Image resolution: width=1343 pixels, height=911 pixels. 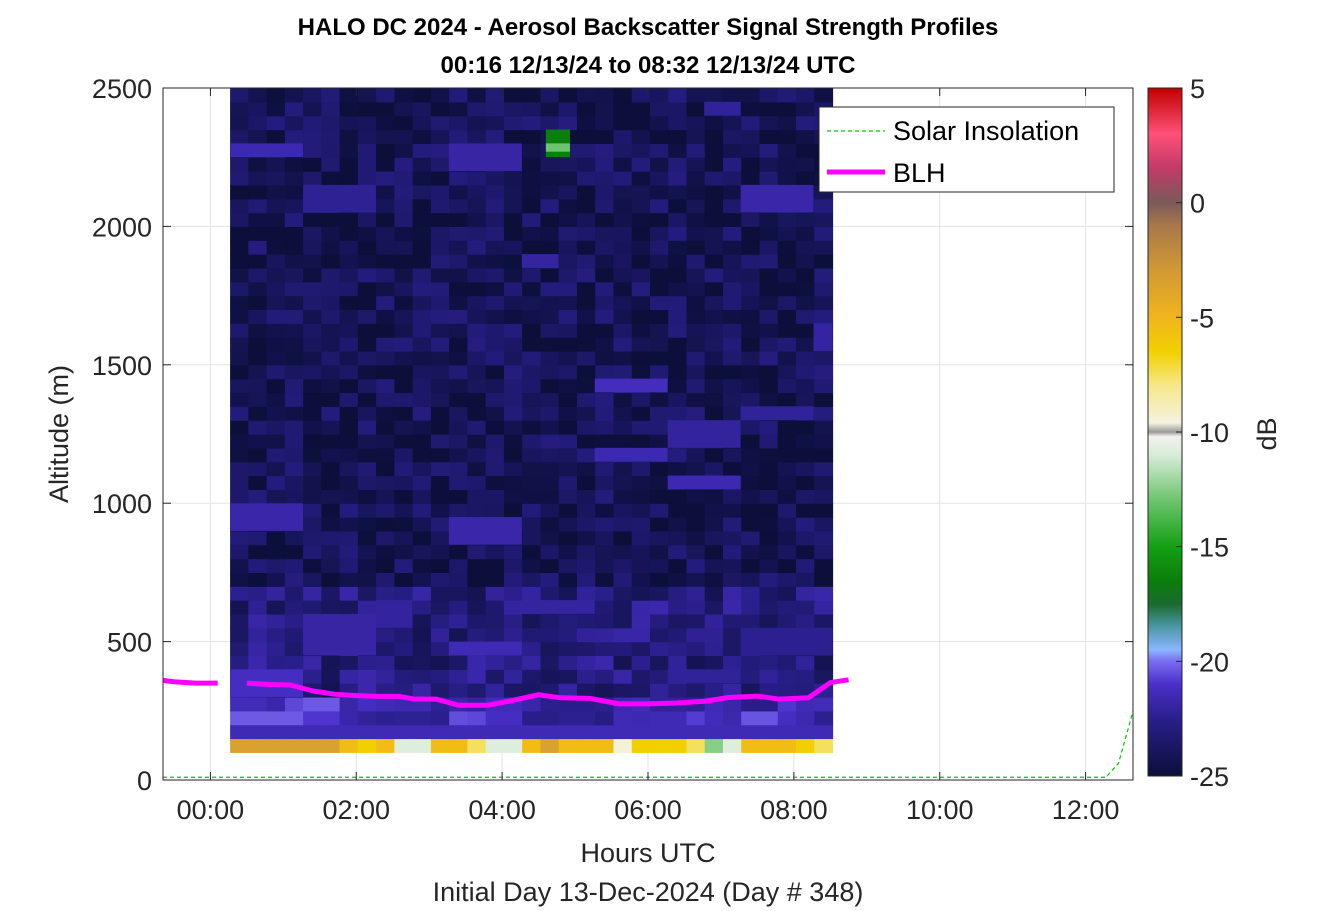 I want to click on y-tick-label: 500, so click(x=129, y=643).